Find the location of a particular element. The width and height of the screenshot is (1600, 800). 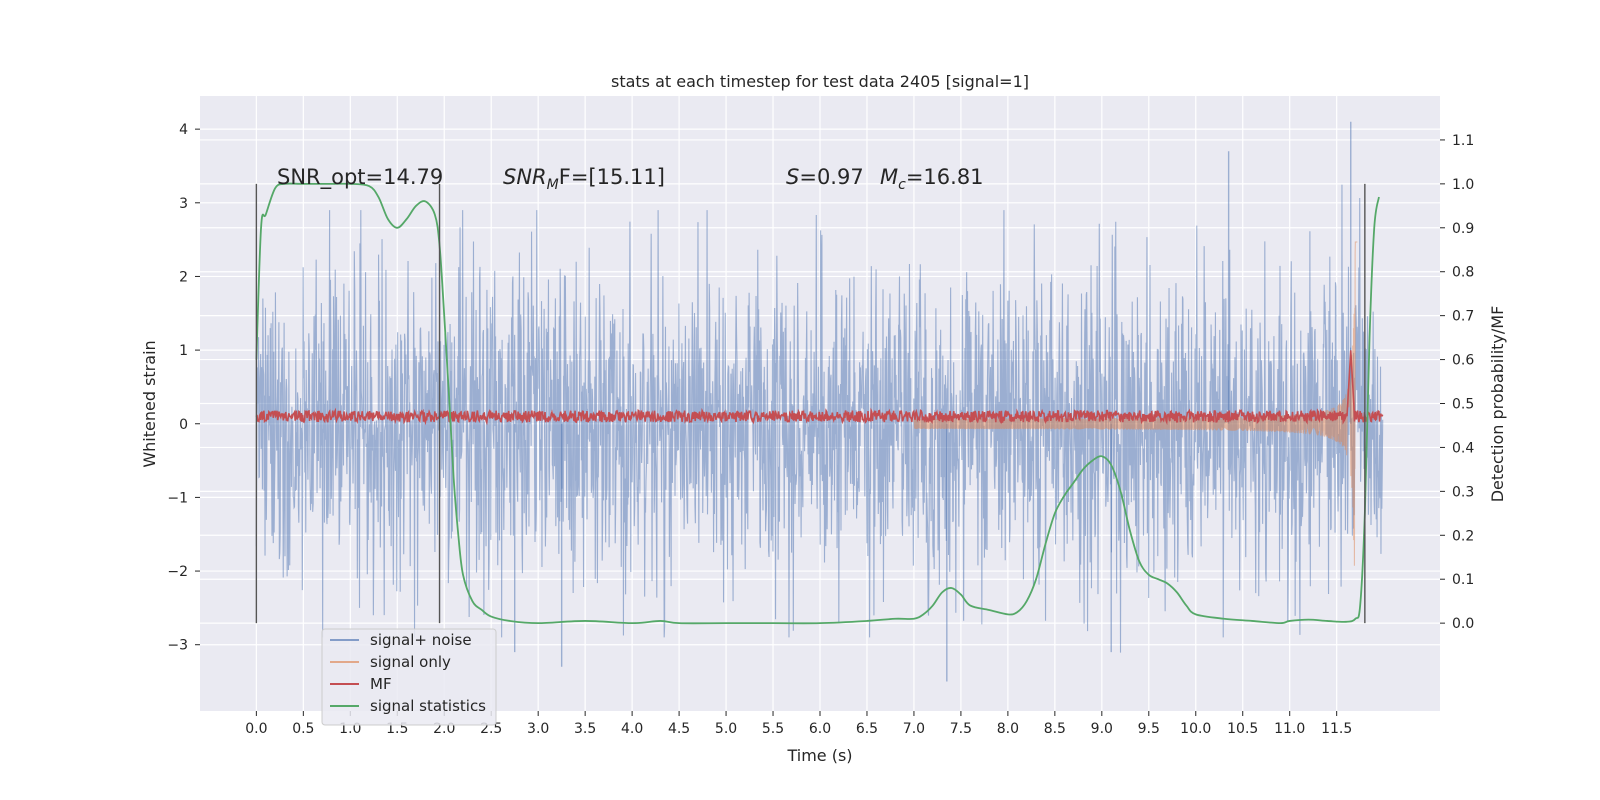

annotation-snr-opt: SNR_opt=14.79 is located at coordinates (360, 177).